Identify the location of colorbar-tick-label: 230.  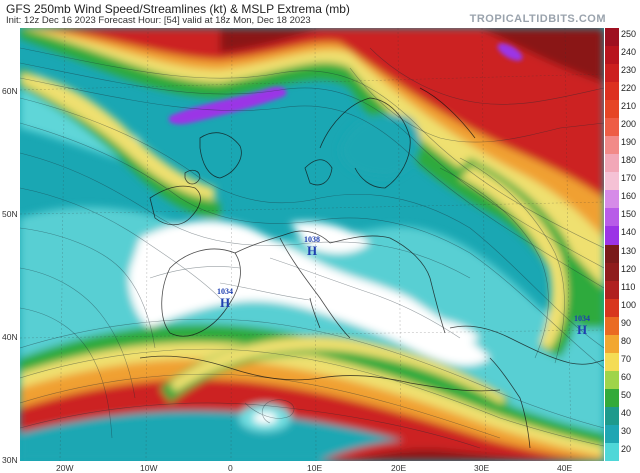
(629, 70).